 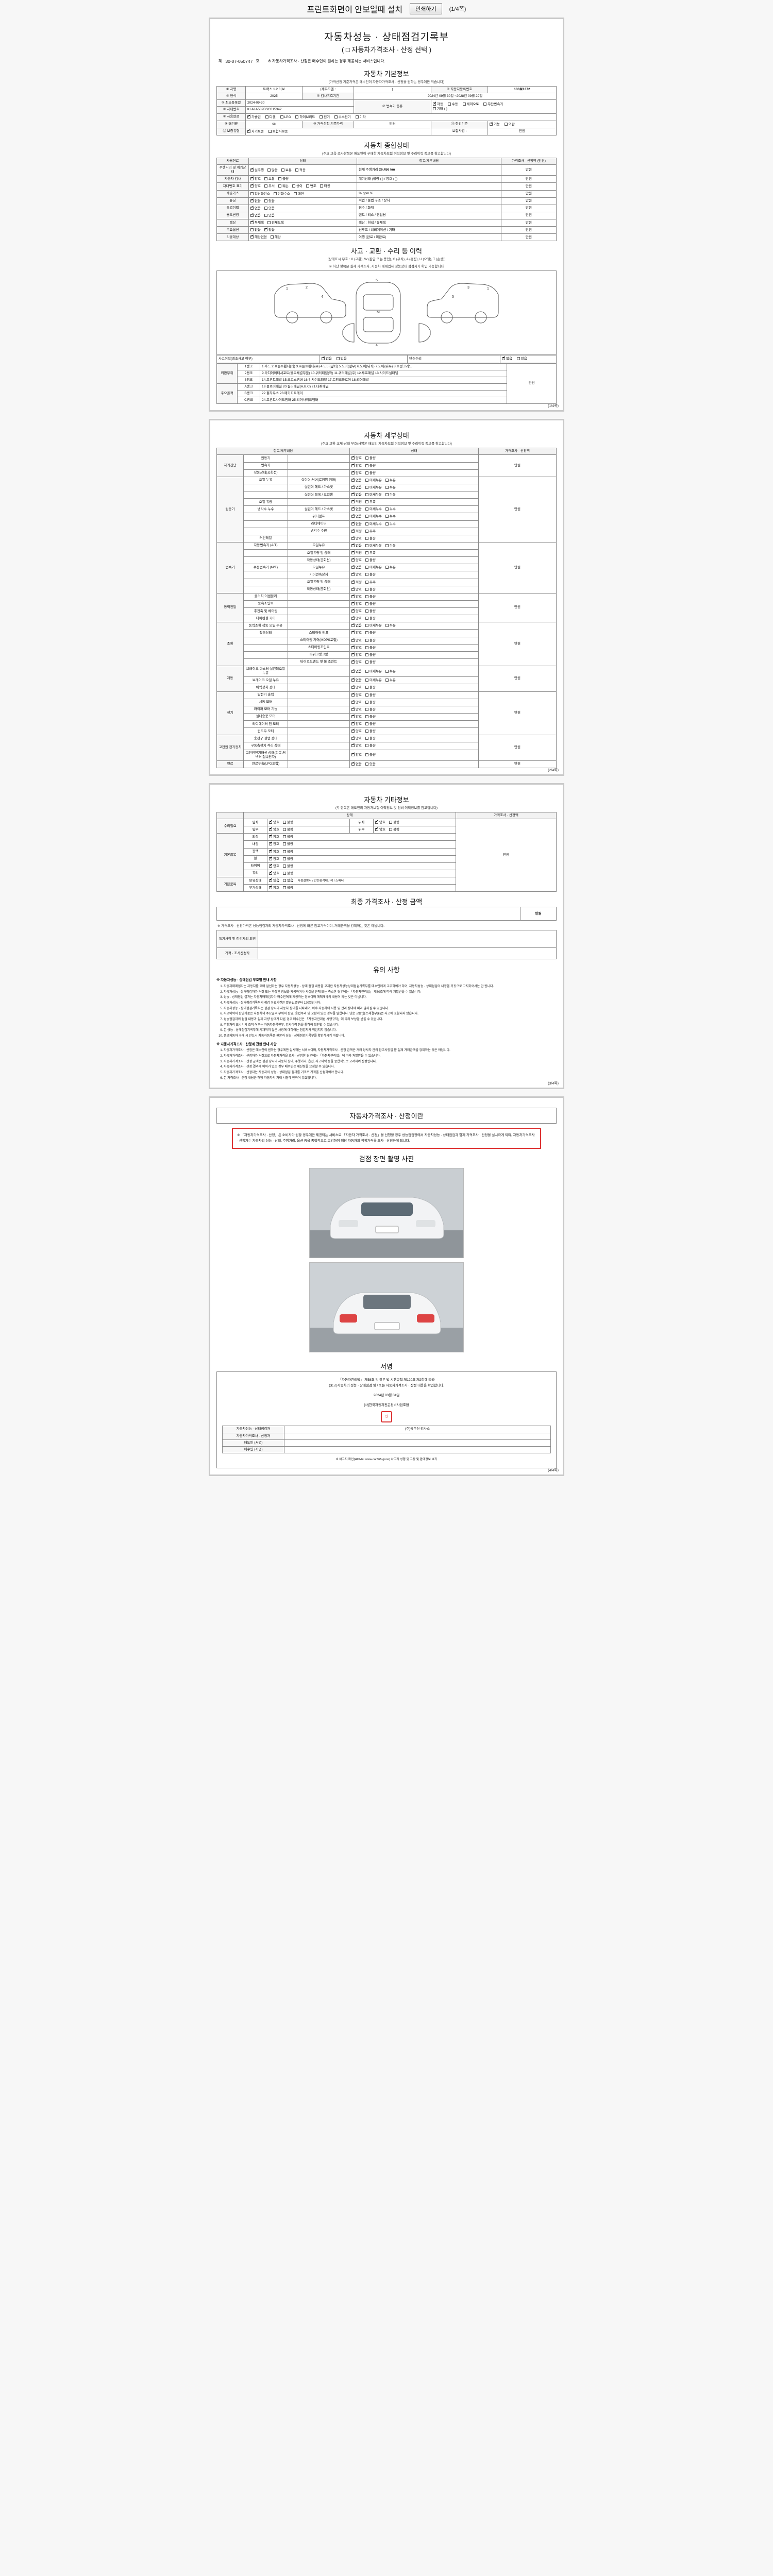 I want to click on final-amount-value, so click(x=368, y=914).